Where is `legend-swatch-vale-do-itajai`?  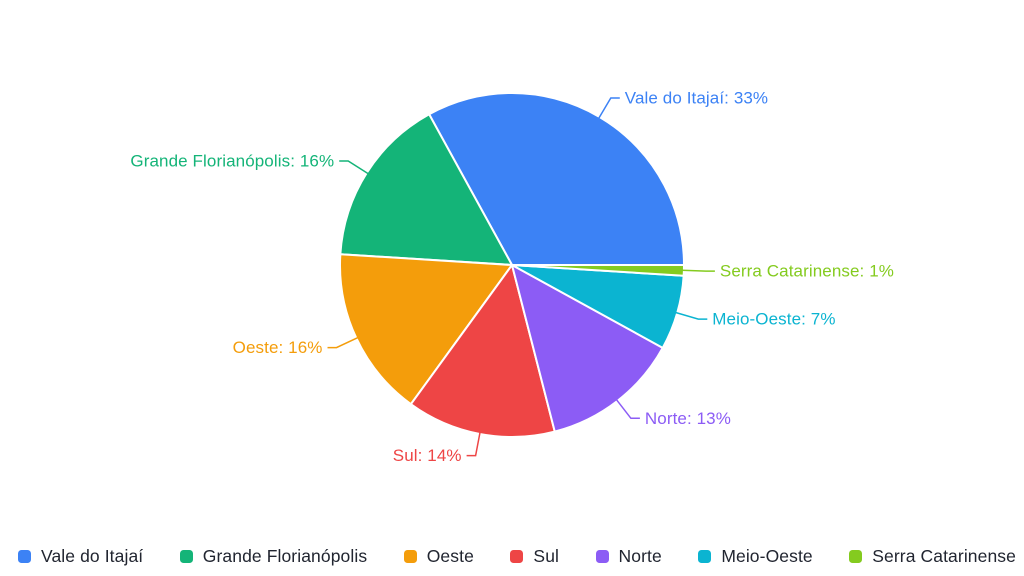 legend-swatch-vale-do-itajai is located at coordinates (24, 556).